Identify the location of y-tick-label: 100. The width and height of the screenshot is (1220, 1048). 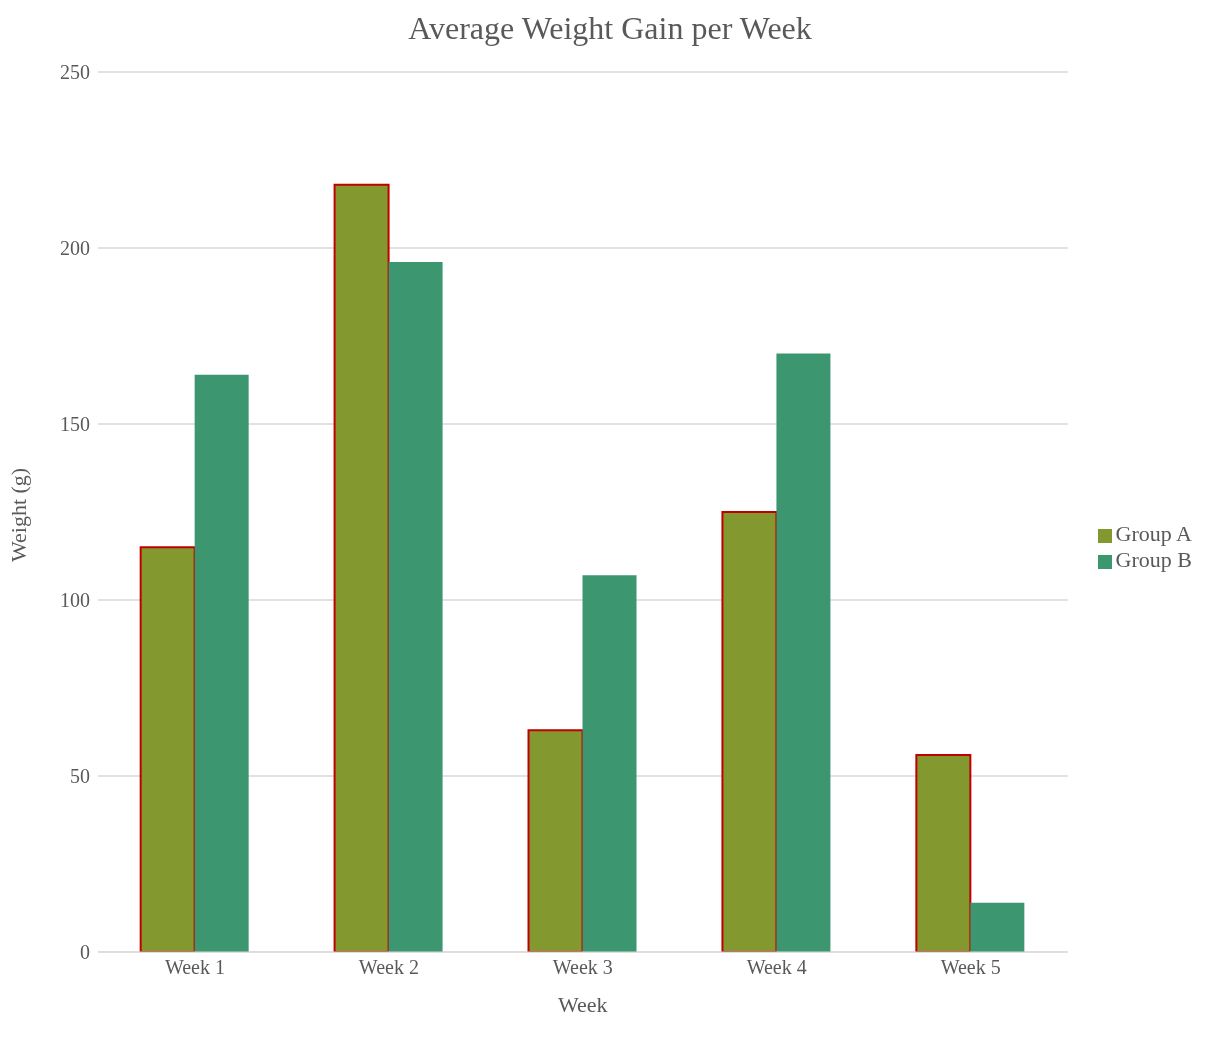
(75, 600).